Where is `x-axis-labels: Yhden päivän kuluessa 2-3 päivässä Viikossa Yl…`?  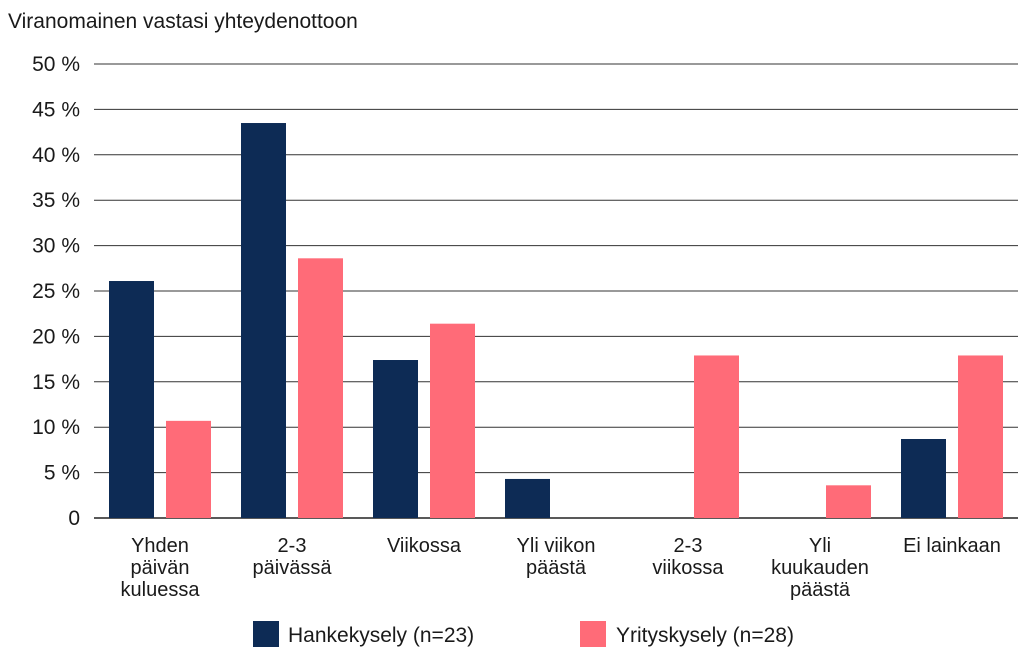
x-axis-labels: Yhden päivän kuluessa 2-3 päivässä Viikossa Yl… is located at coordinates (561, 568).